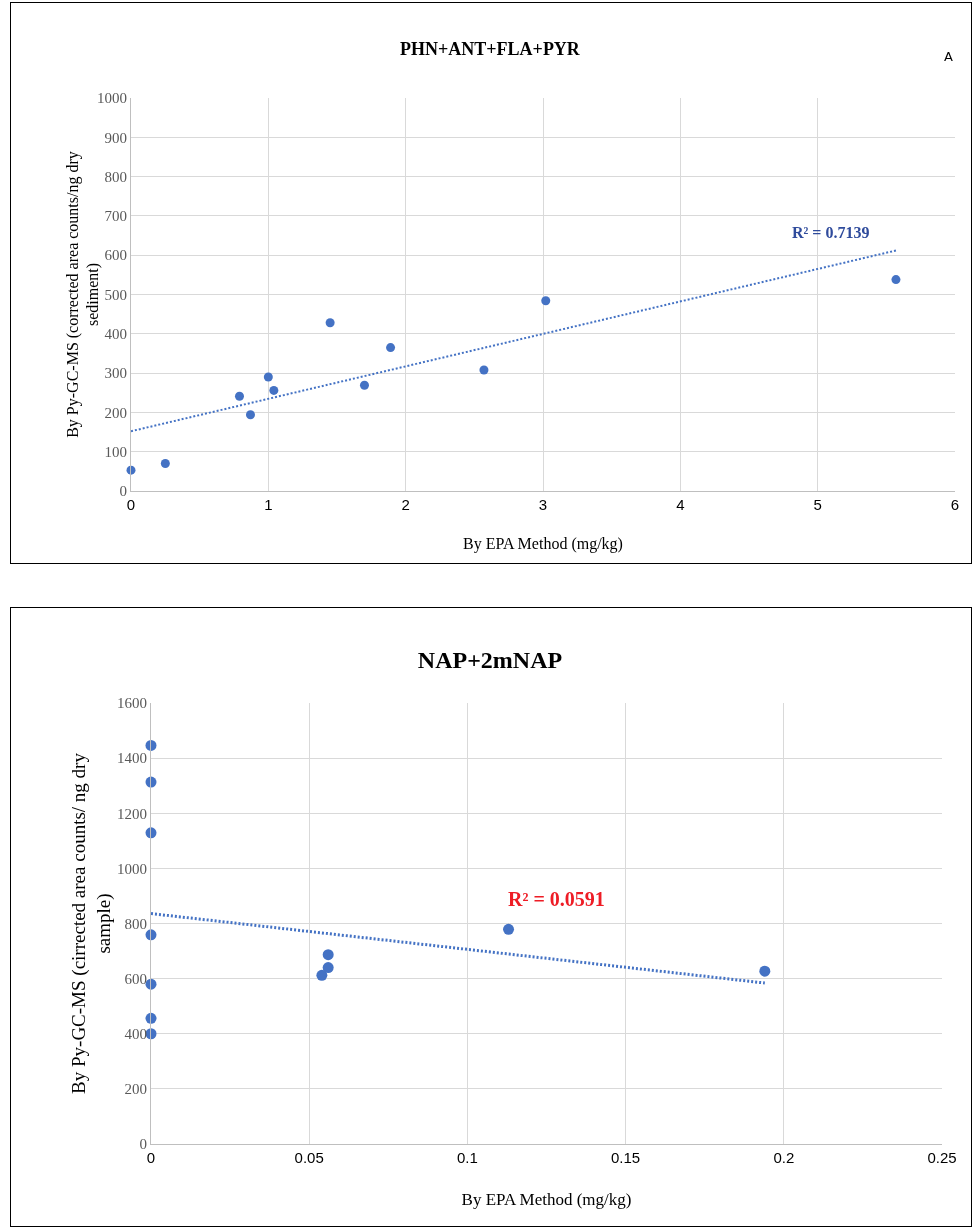 This screenshot has width=976, height=1230. I want to click on x-tick-label: 0.05, so click(309, 1157).